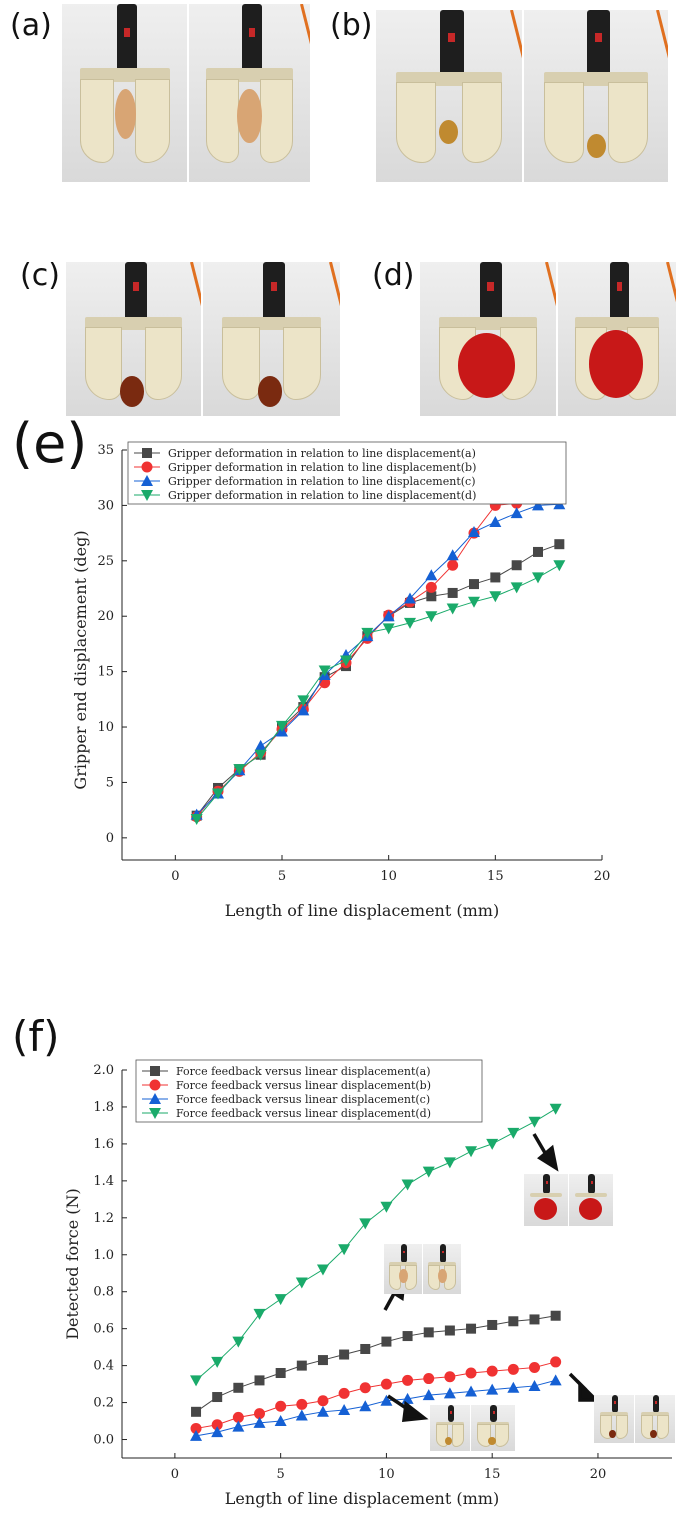 This screenshot has height=1514, width=680. Describe the element at coordinates (124, 93) in the screenshot. I see `photo-gripper-egg-open` at that location.